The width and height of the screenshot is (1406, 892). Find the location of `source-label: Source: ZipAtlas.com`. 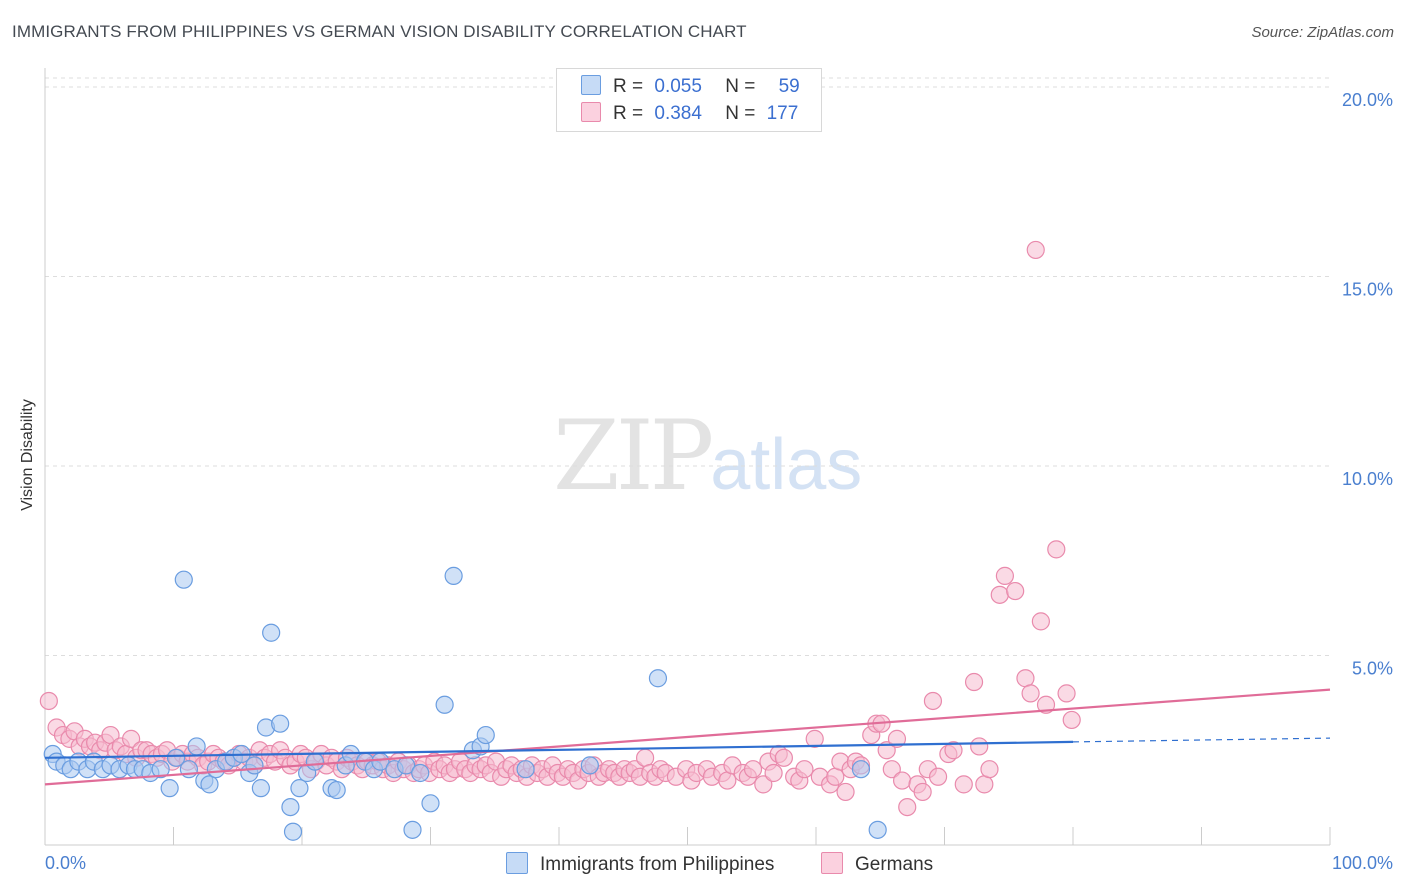

source-label: Source: ZipAtlas.com is located at coordinates (1322, 32).